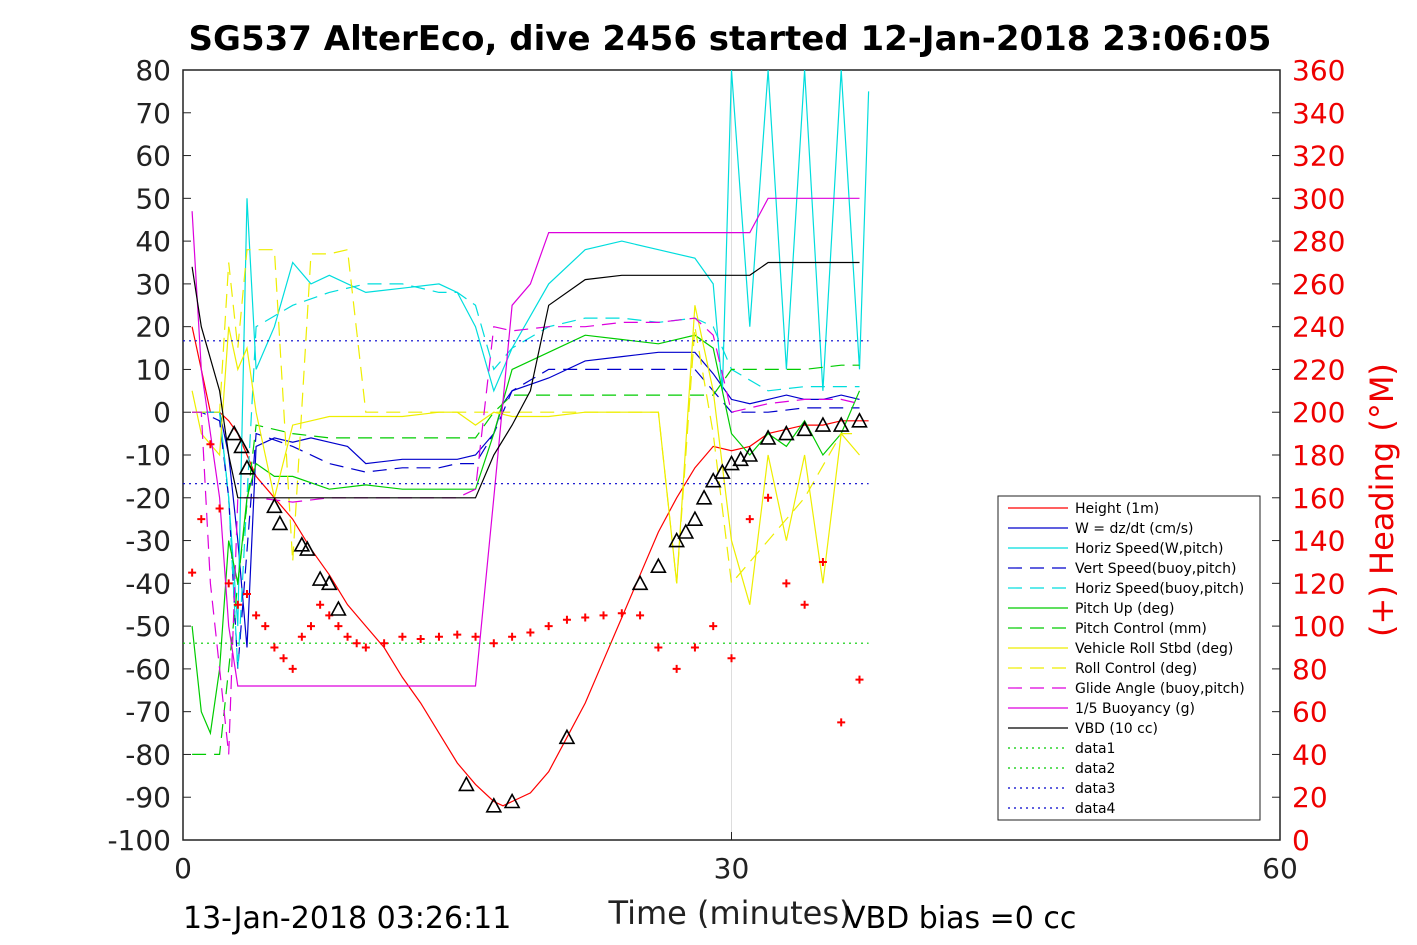 The height and width of the screenshot is (945, 1417). Describe the element at coordinates (1129, 658) in the screenshot. I see `legend-box` at that location.